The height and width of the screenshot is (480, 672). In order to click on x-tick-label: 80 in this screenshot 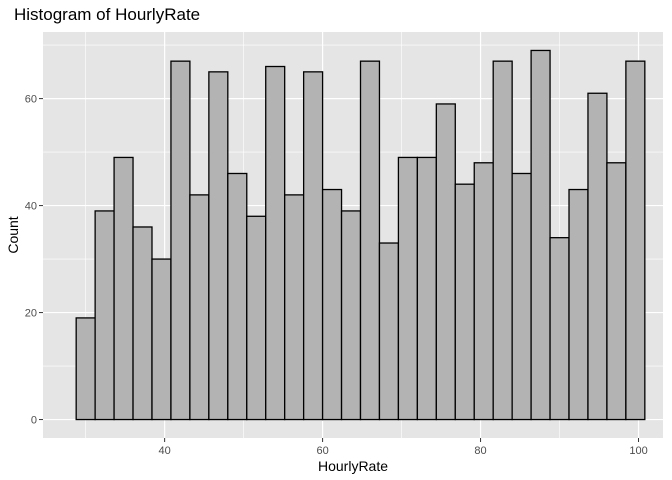, I will do `click(480, 451)`.